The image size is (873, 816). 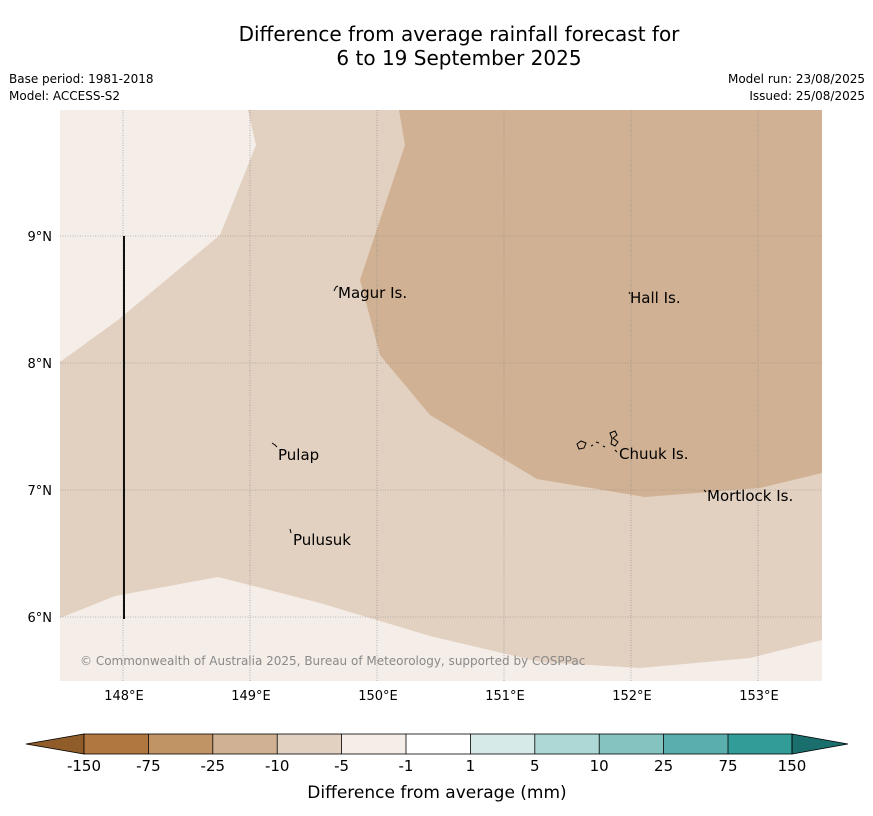 What do you see at coordinates (750, 496) in the screenshot?
I see `place-label-mortlock: Mortlock Is.` at bounding box center [750, 496].